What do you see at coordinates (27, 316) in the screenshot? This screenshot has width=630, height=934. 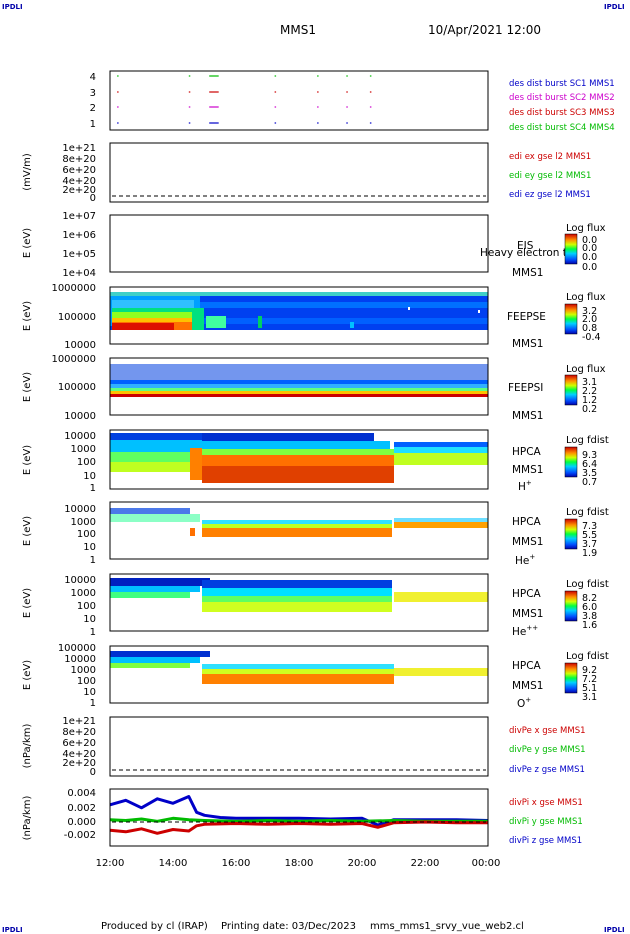 I see `feepse-ylabel: E (eV)` at bounding box center [27, 316].